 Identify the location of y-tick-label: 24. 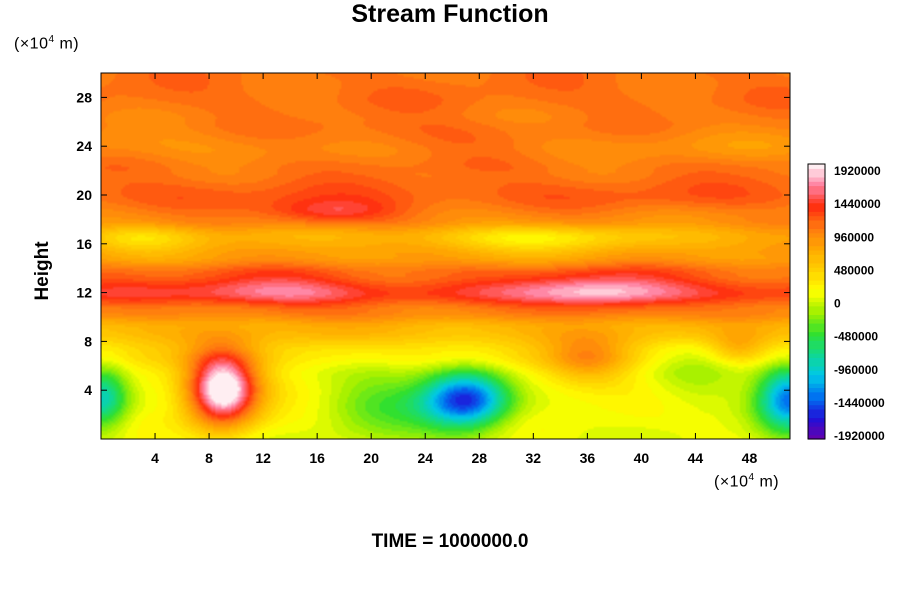
(84, 146).